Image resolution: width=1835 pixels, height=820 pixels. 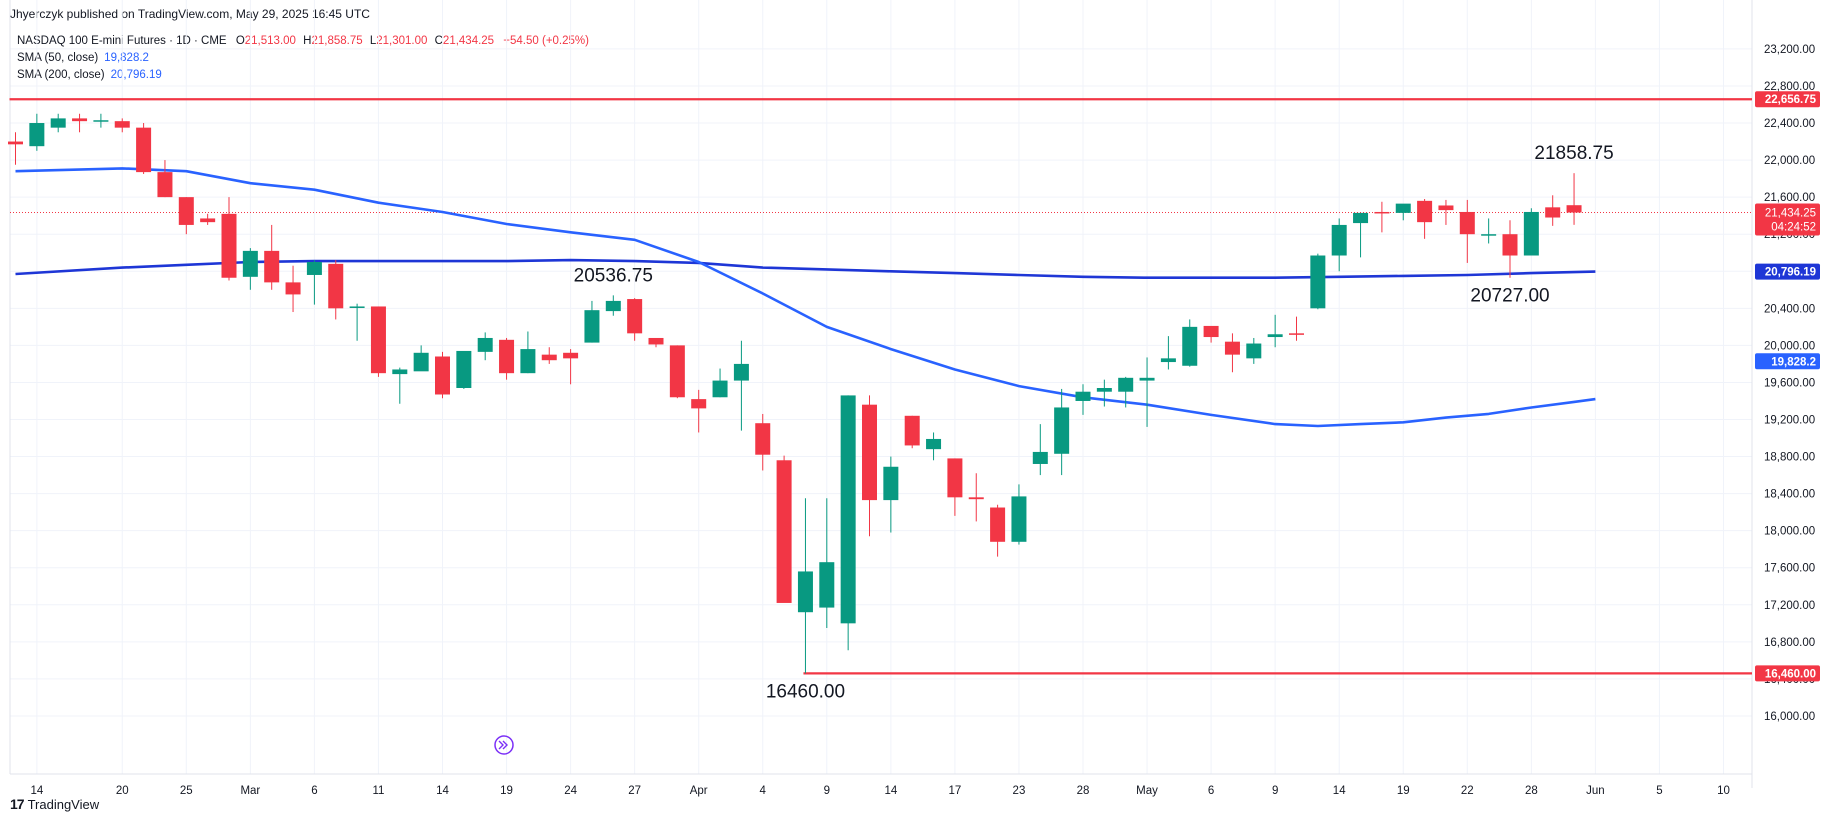 I want to click on time-tick-label: 9, so click(x=1275, y=791).